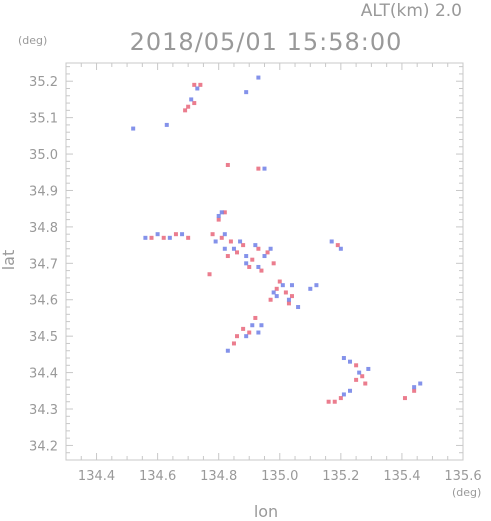  What do you see at coordinates (157, 476) in the screenshot?
I see `x-tick-label: 134.6` at bounding box center [157, 476].